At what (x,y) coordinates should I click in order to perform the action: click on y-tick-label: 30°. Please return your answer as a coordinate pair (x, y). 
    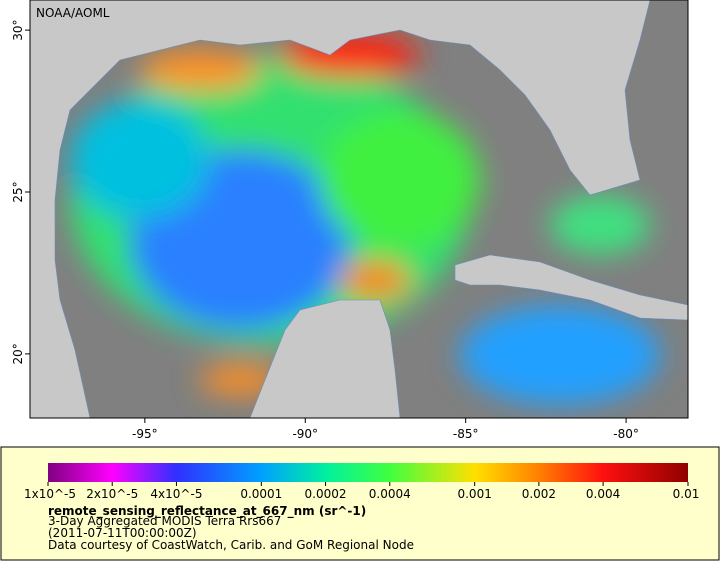
    Looking at the image, I should click on (18, 29).